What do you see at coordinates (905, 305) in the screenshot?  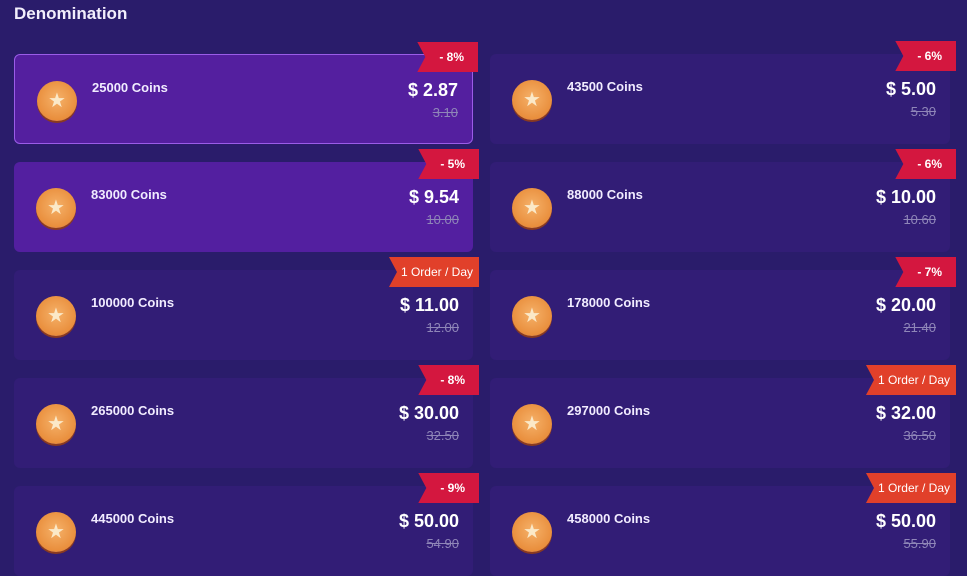 I see `price: $ 20.00` at bounding box center [905, 305].